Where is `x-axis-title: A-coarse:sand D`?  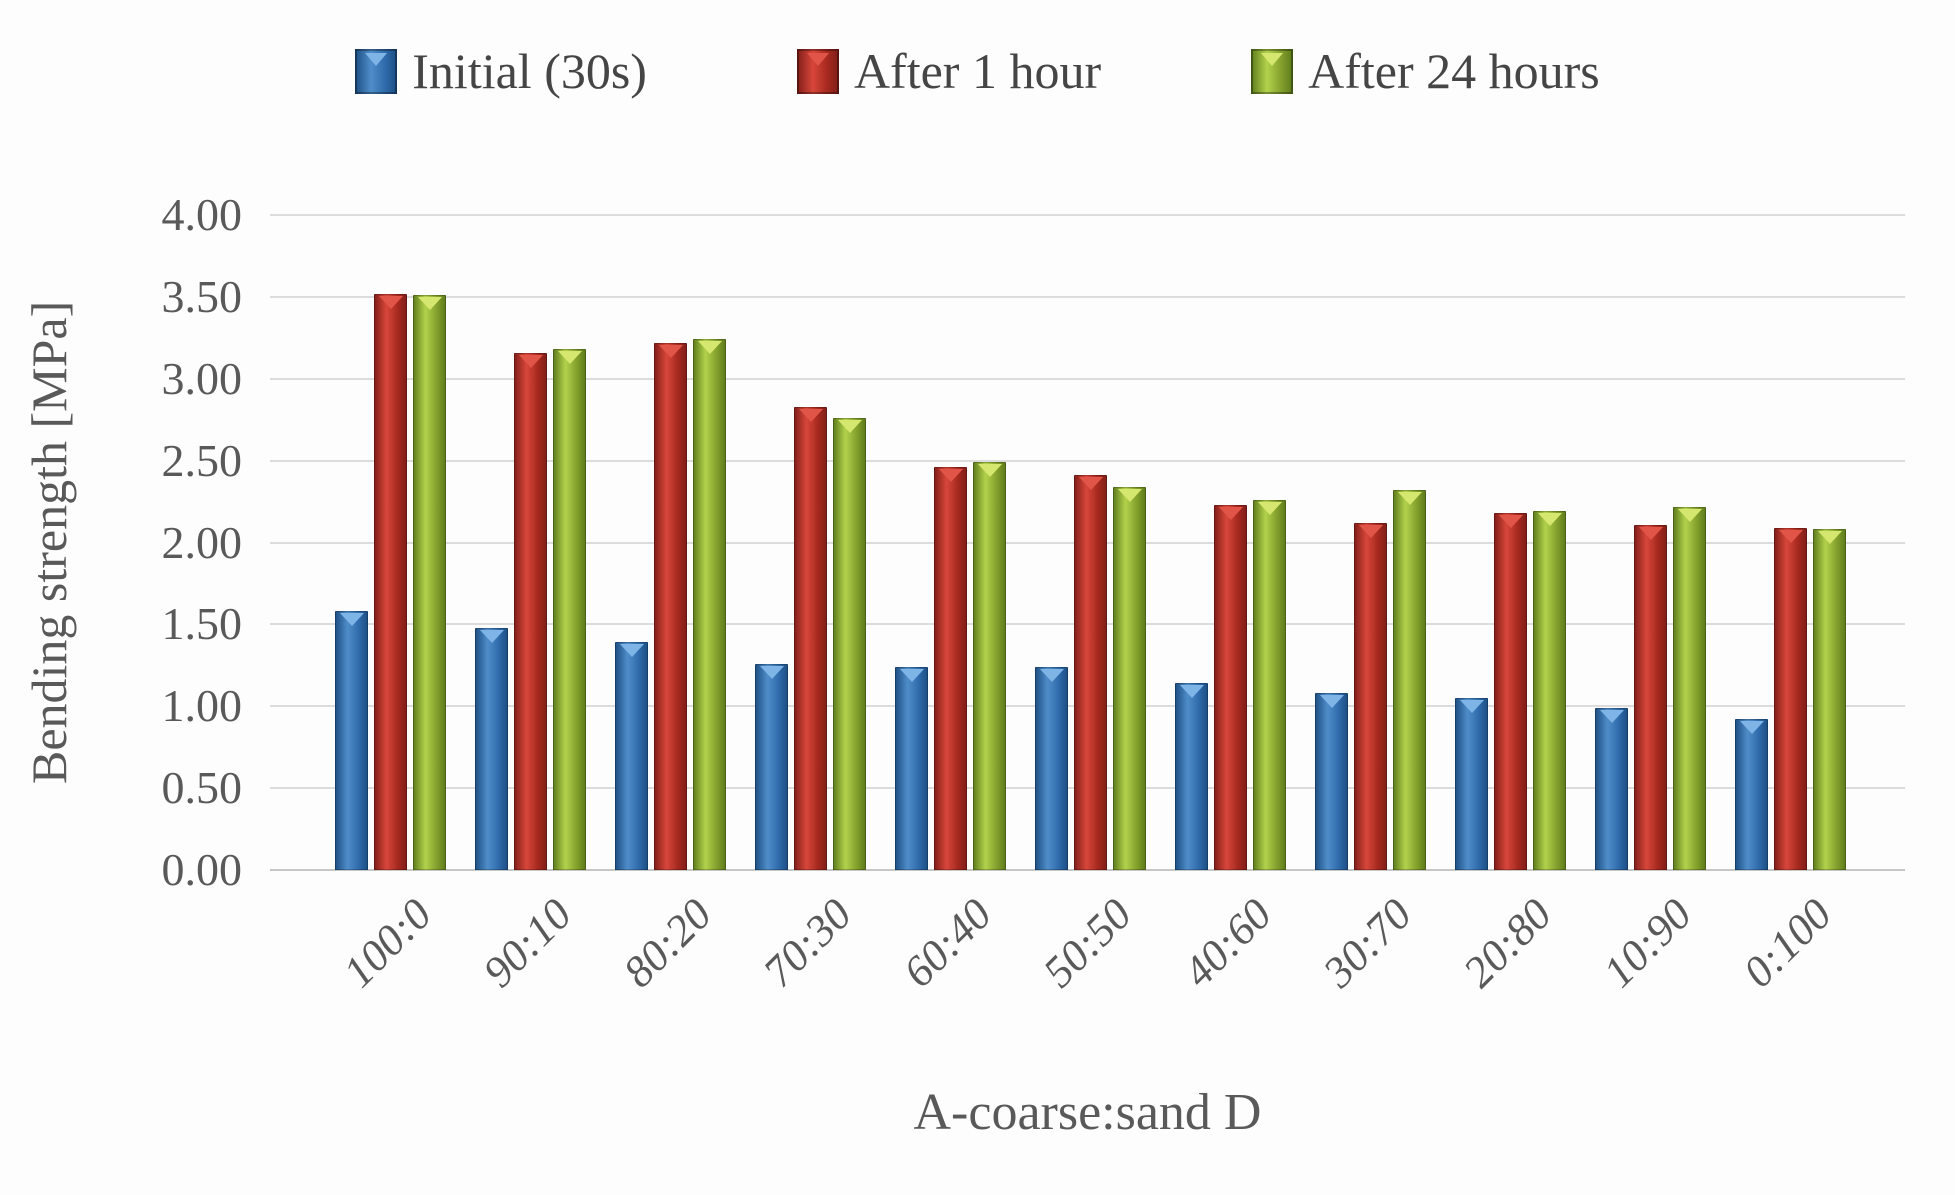
x-axis-title: A-coarse:sand D is located at coordinates (1087, 1112).